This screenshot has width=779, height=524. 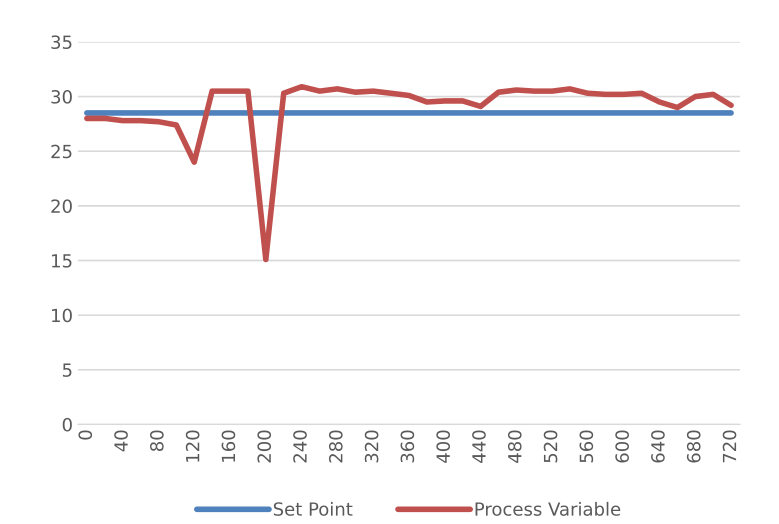 I want to click on x-tick-label: 320, so click(x=371, y=446).